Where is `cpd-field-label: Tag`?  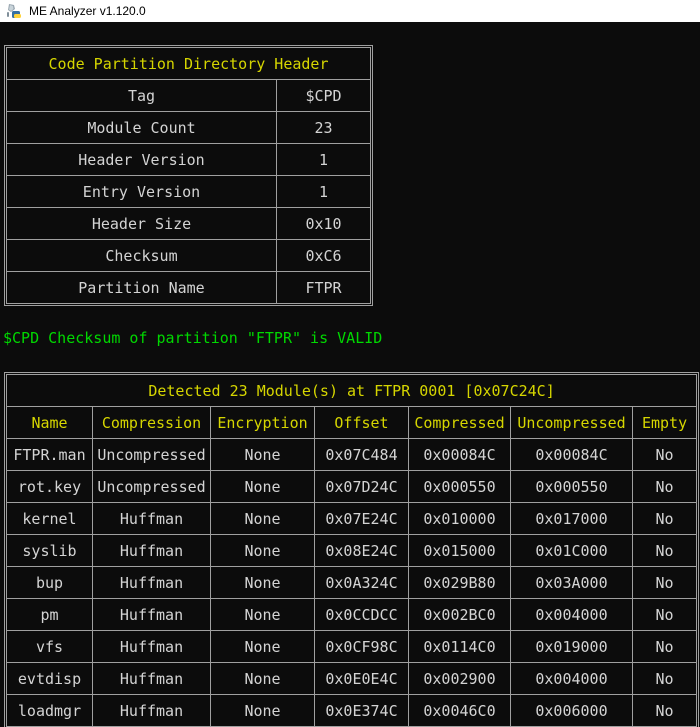 cpd-field-label: Tag is located at coordinates (141, 95).